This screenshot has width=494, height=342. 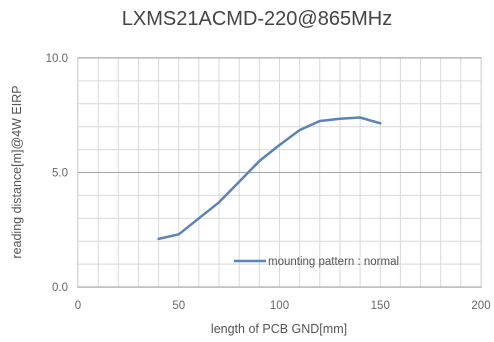 What do you see at coordinates (257, 19) in the screenshot?
I see `chart-title: LXMS21ACMD-220@865MHz` at bounding box center [257, 19].